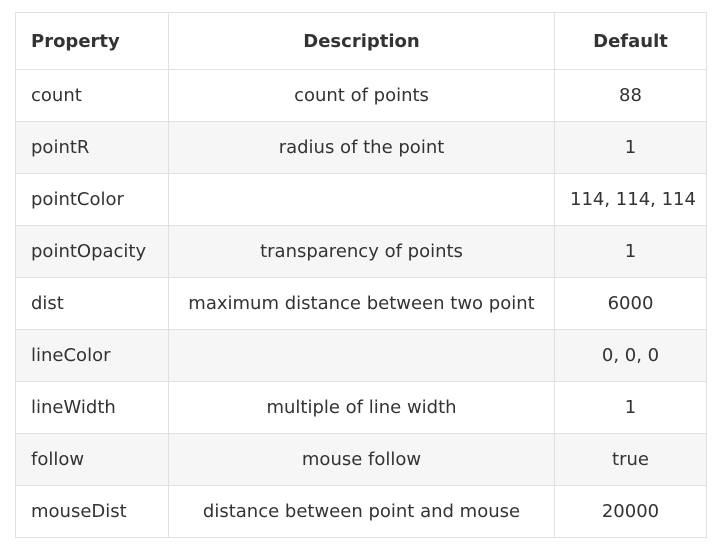 This screenshot has height=558, width=723. I want to click on table-row: pointOpacity transparency of points 1, so click(361, 251).